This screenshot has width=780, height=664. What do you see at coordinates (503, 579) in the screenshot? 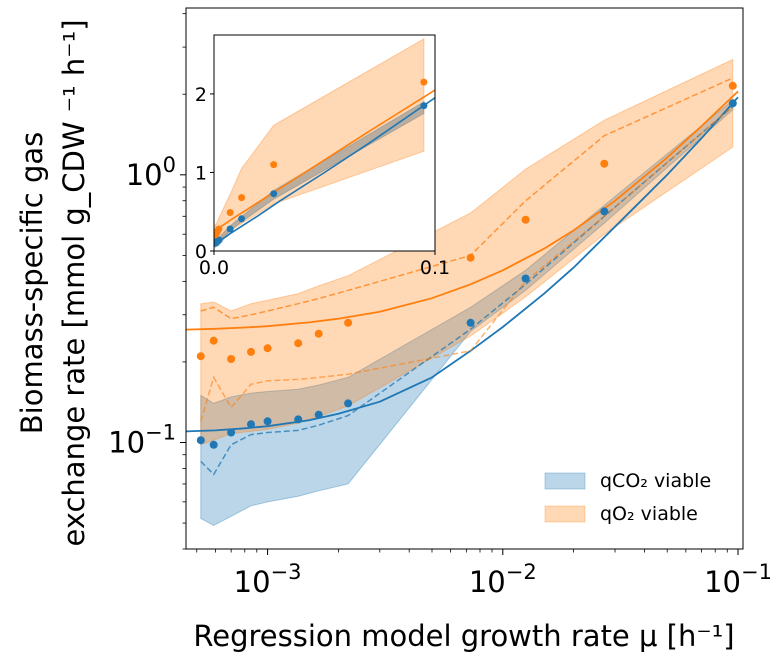
I see `x-tick-label: 10⁻²` at bounding box center [503, 579].